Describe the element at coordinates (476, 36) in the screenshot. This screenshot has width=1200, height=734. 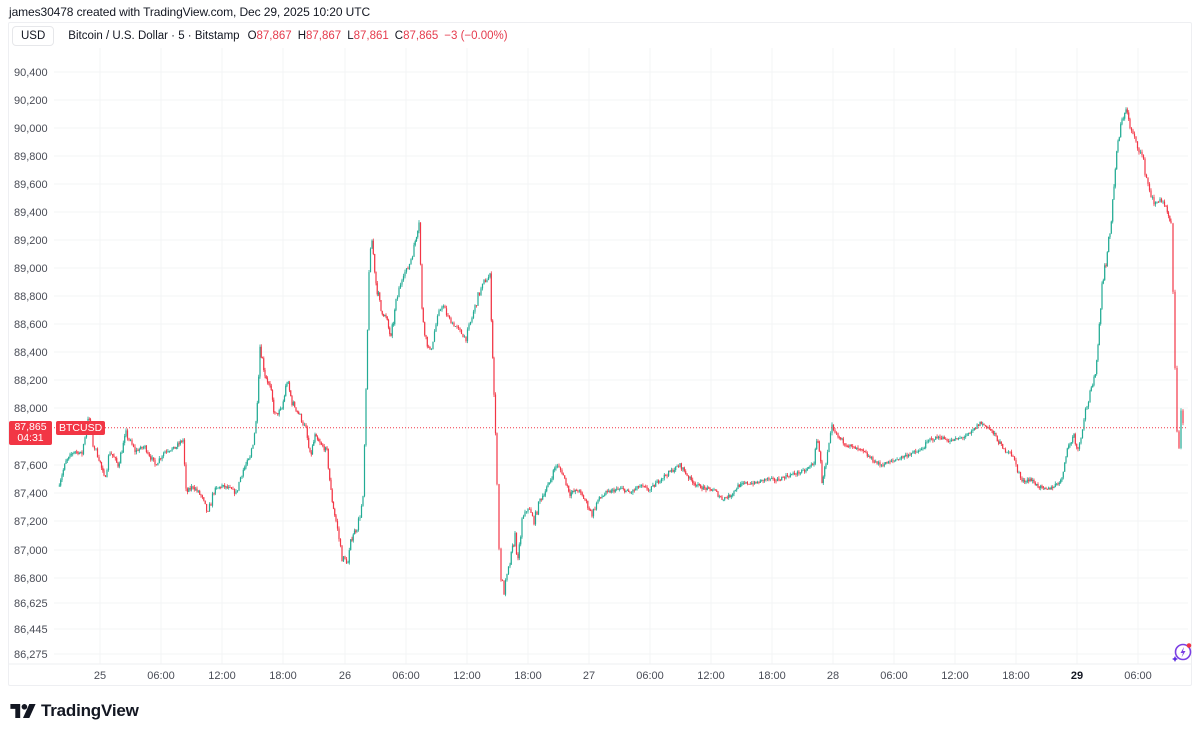
I see `price-change: −3 (−0.00%)` at that location.